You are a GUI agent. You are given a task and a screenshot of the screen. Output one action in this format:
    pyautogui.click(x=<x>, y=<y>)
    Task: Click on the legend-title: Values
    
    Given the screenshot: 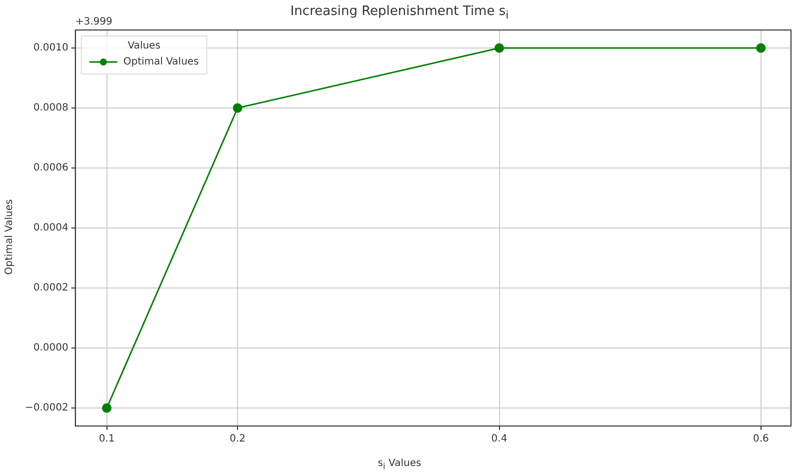 What is the action you would take?
    pyautogui.click(x=144, y=46)
    